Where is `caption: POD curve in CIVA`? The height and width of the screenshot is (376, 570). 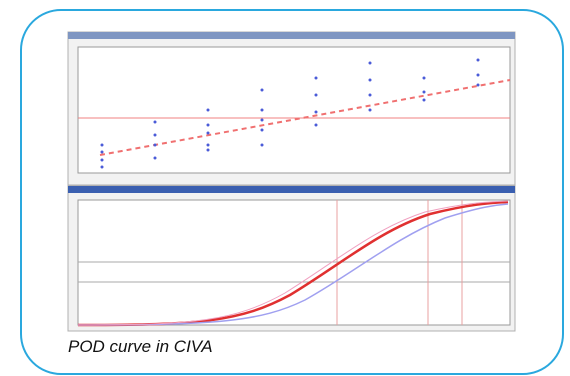
caption: POD curve in CIVA is located at coordinates (140, 346).